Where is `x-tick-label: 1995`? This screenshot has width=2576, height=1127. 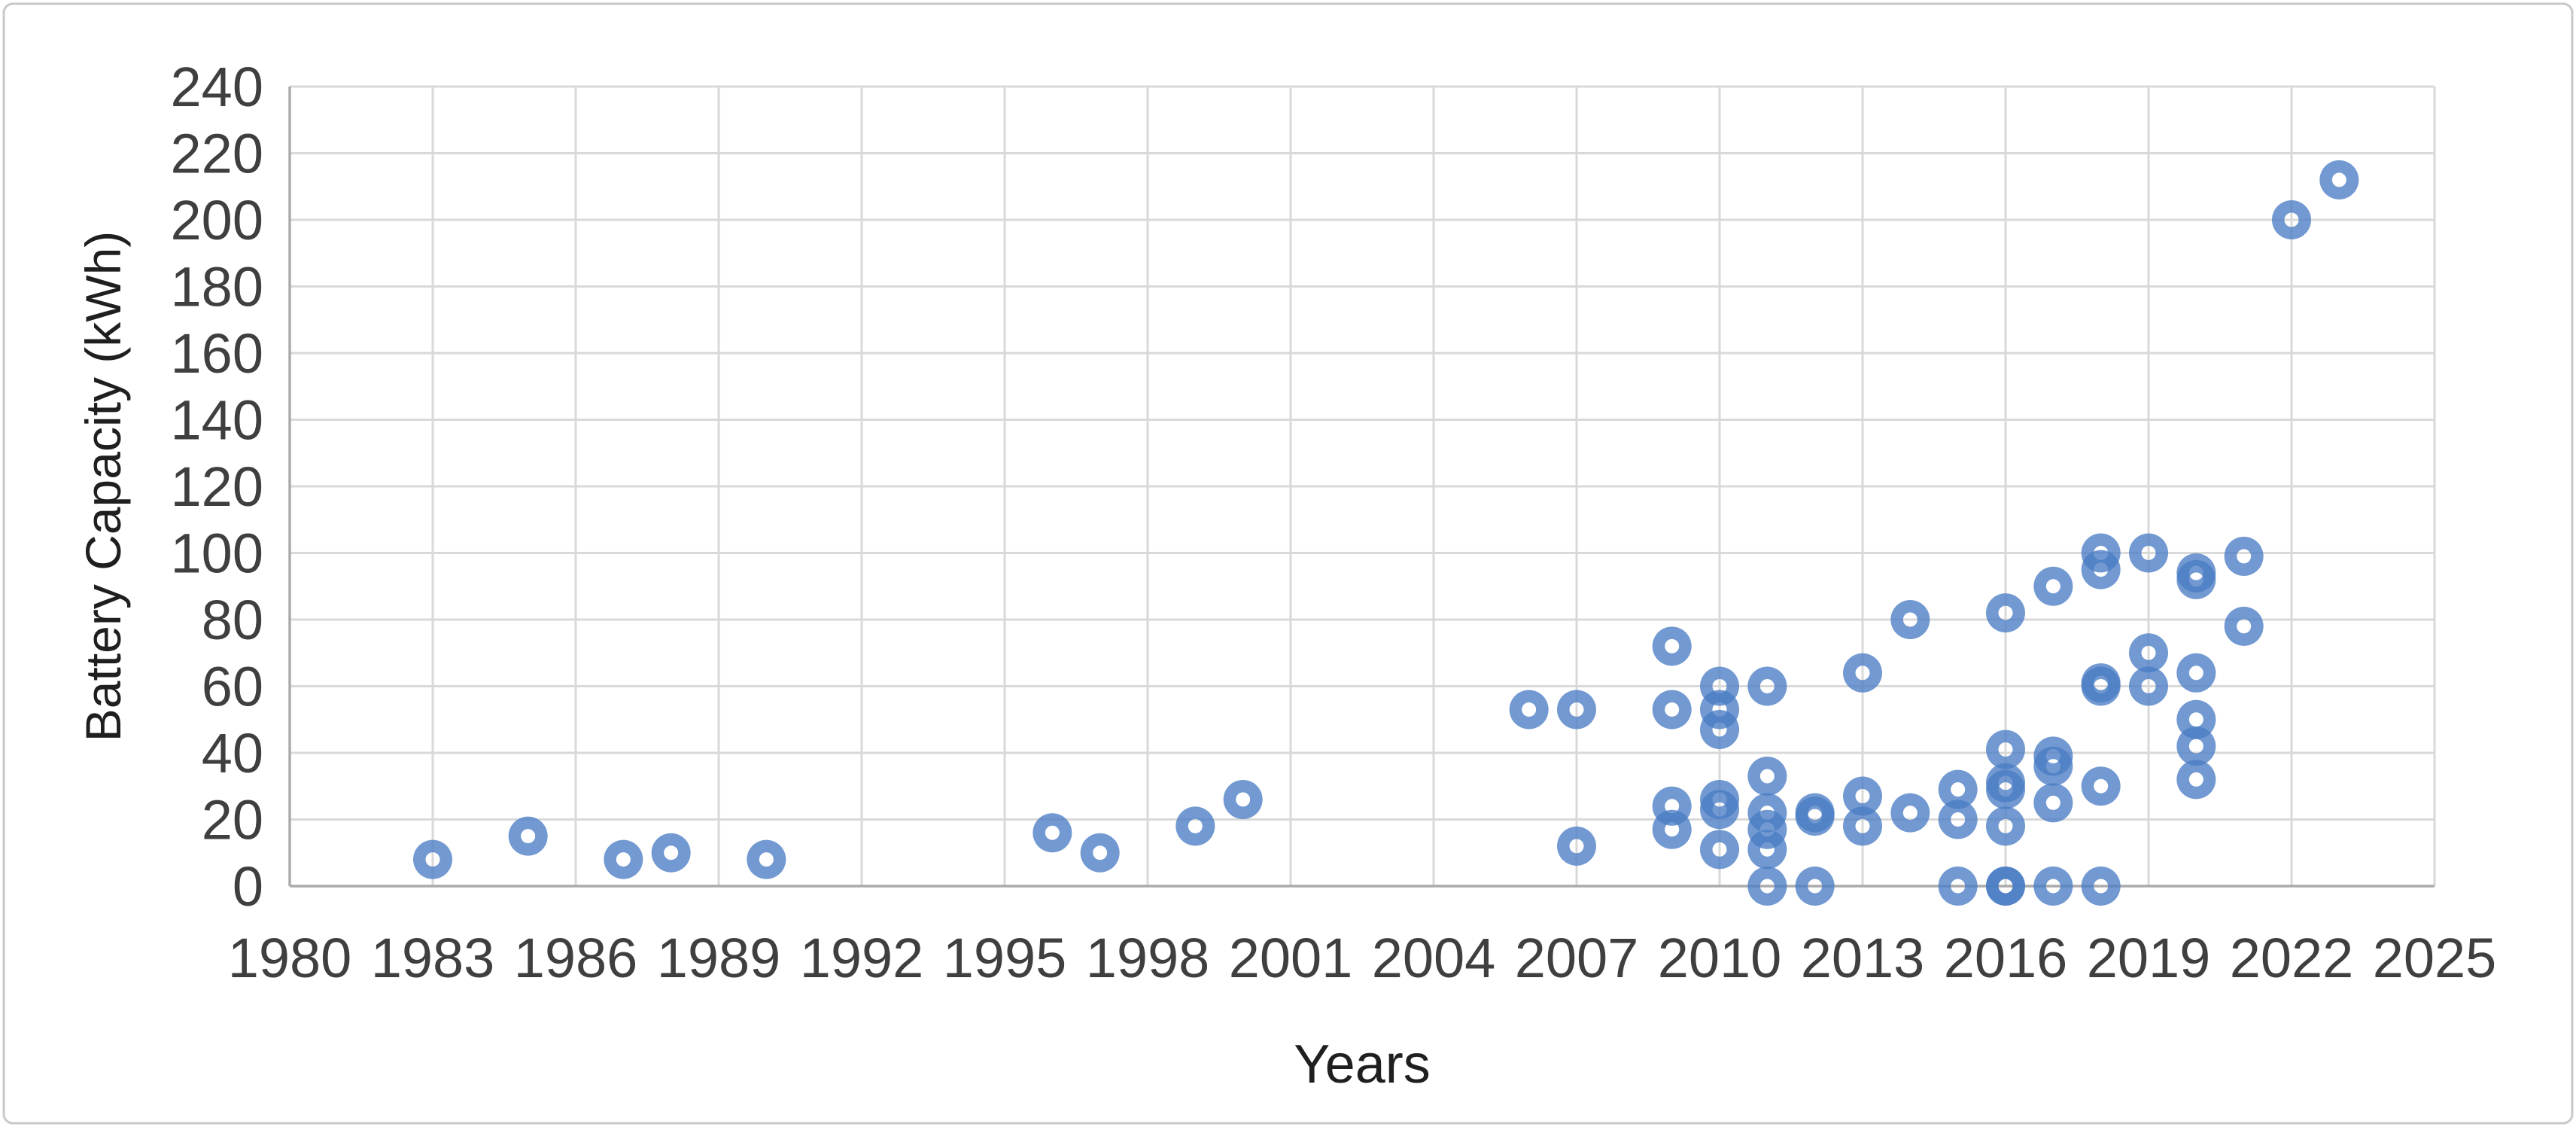
x-tick-label: 1995 is located at coordinates (1005, 958).